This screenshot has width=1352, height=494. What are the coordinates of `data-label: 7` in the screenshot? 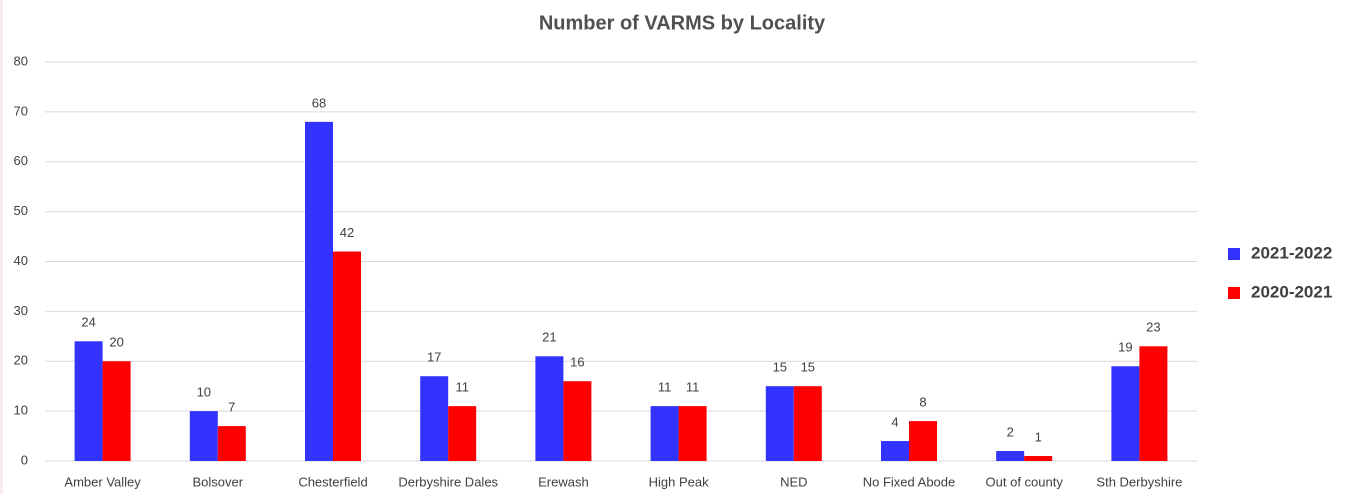 It's located at (231, 407).